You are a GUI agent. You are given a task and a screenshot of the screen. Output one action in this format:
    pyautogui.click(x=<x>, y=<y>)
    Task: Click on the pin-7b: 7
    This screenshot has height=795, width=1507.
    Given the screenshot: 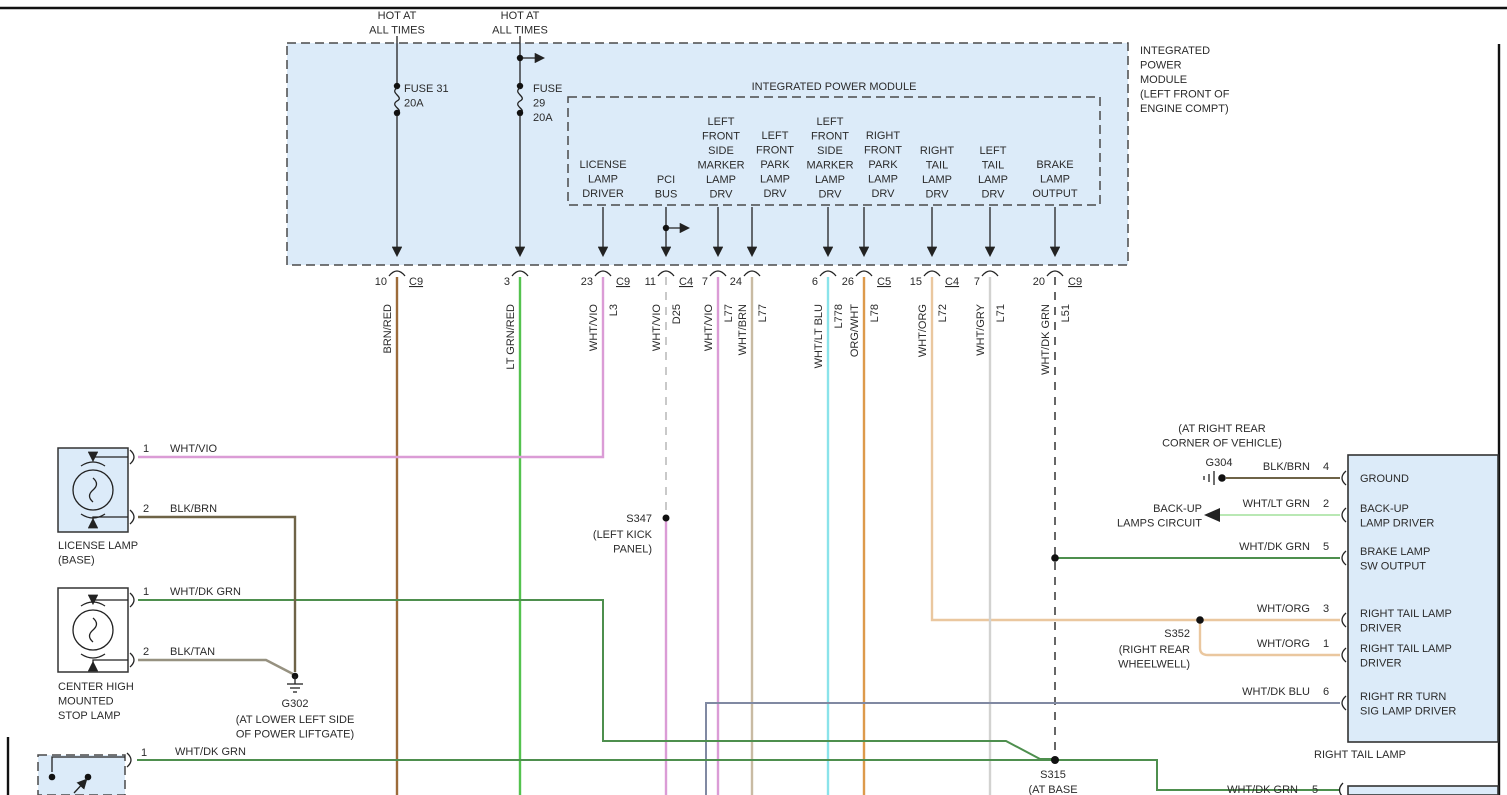 What is the action you would take?
    pyautogui.click(x=977, y=282)
    